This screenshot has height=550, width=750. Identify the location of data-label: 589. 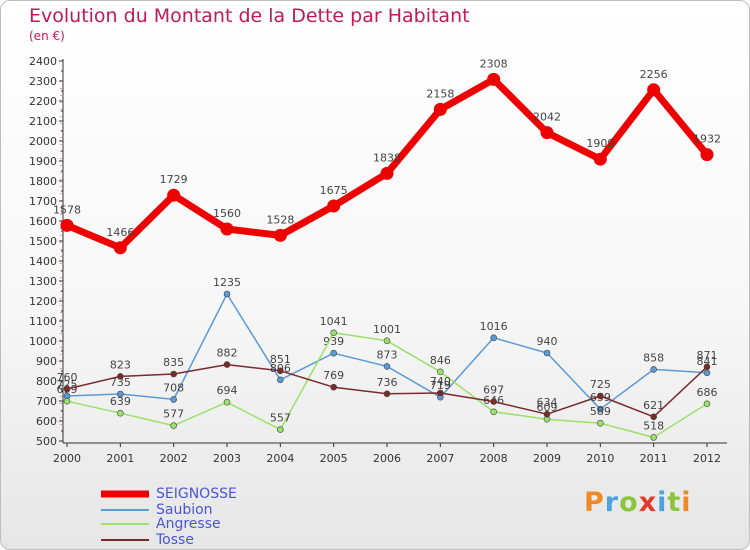
(600, 411).